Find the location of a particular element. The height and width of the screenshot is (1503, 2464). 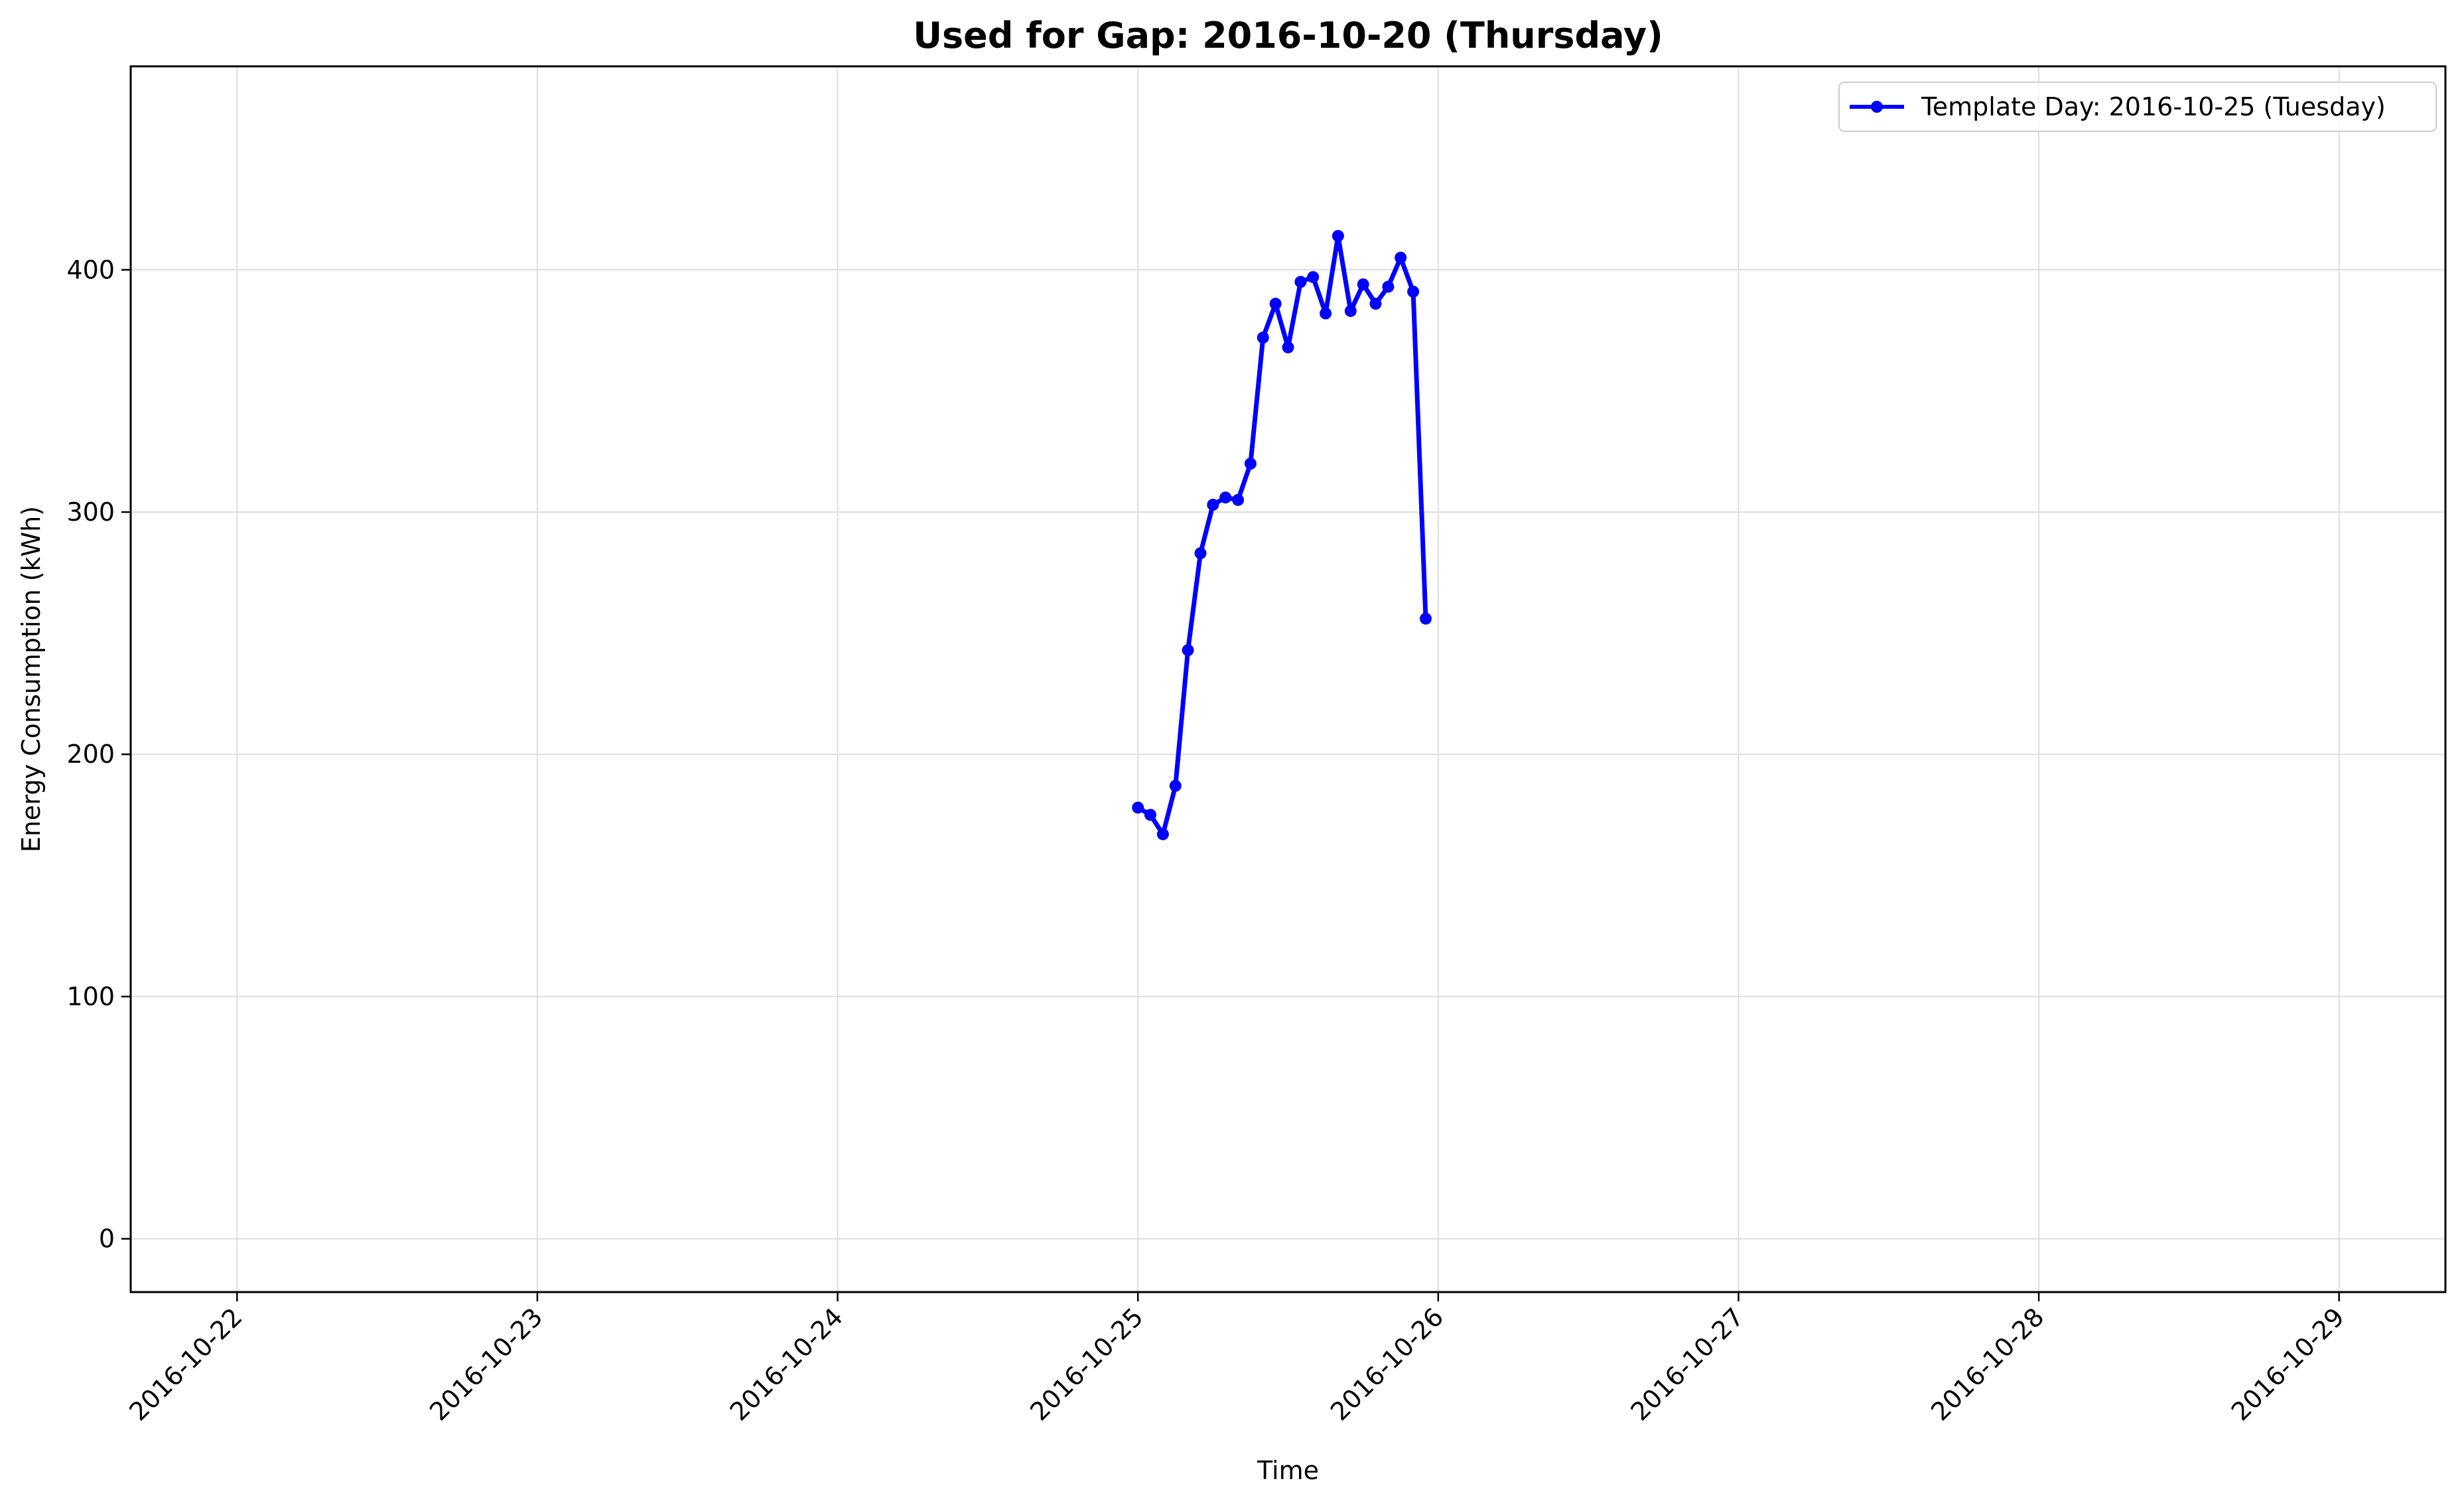

legend-box is located at coordinates (2137, 107).